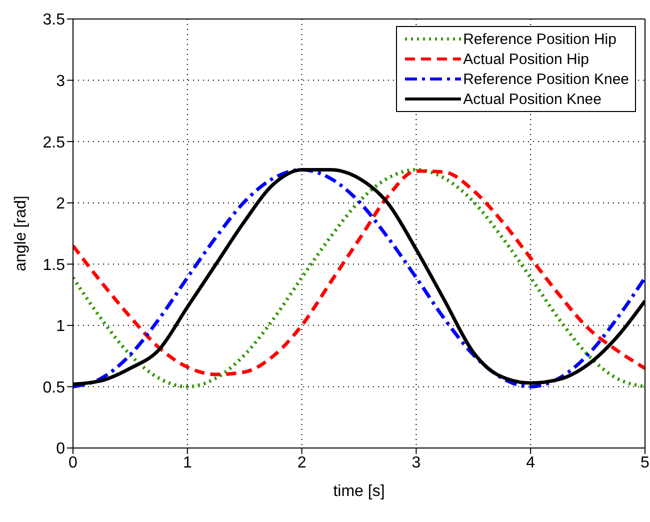 Image resolution: width=650 pixels, height=522 pixels. Describe the element at coordinates (61, 449) in the screenshot. I see `y-tick-label: 0` at that location.